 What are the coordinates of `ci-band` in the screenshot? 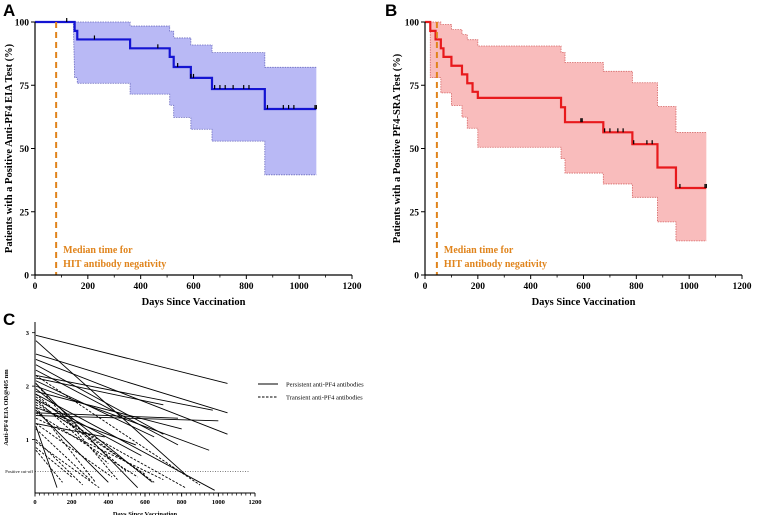 It's located at (176, 98).